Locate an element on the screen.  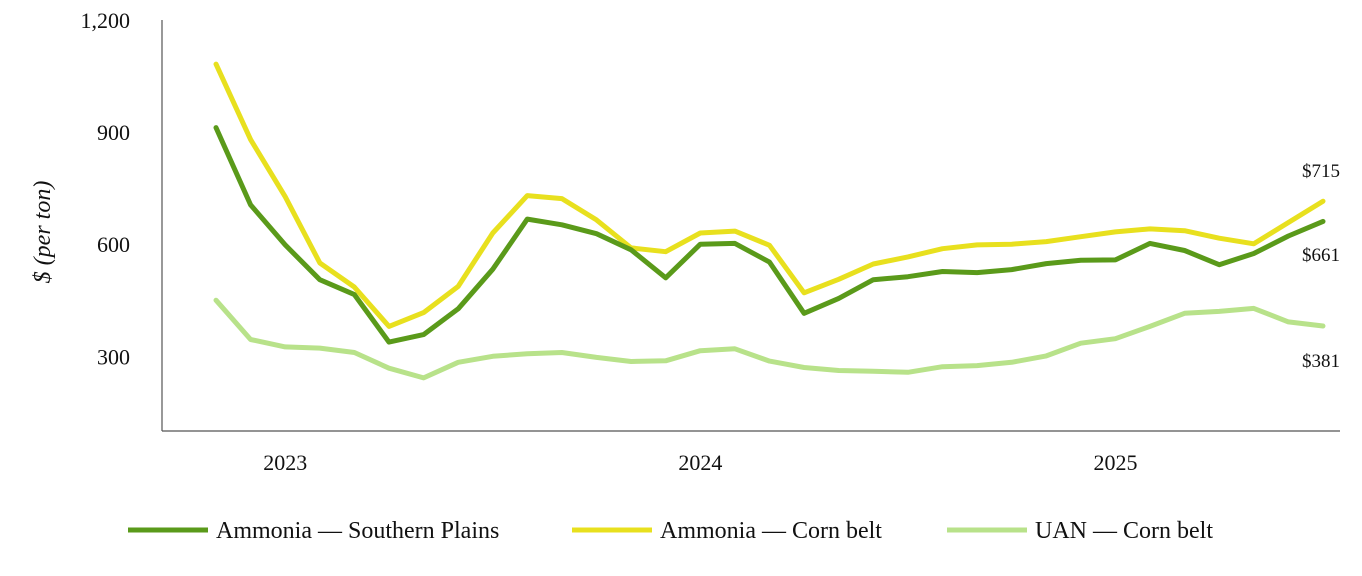
end-value-labels: $715 $661 $381 is located at coordinates (1321, 266).